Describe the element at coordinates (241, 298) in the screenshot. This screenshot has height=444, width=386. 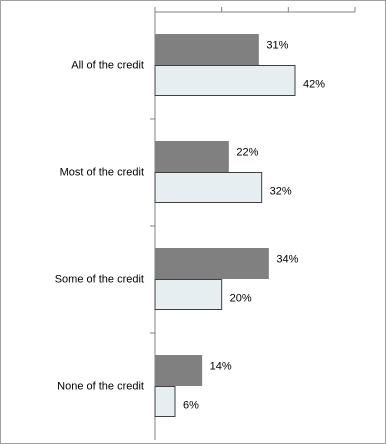
I see `value-label: 20%` at that location.